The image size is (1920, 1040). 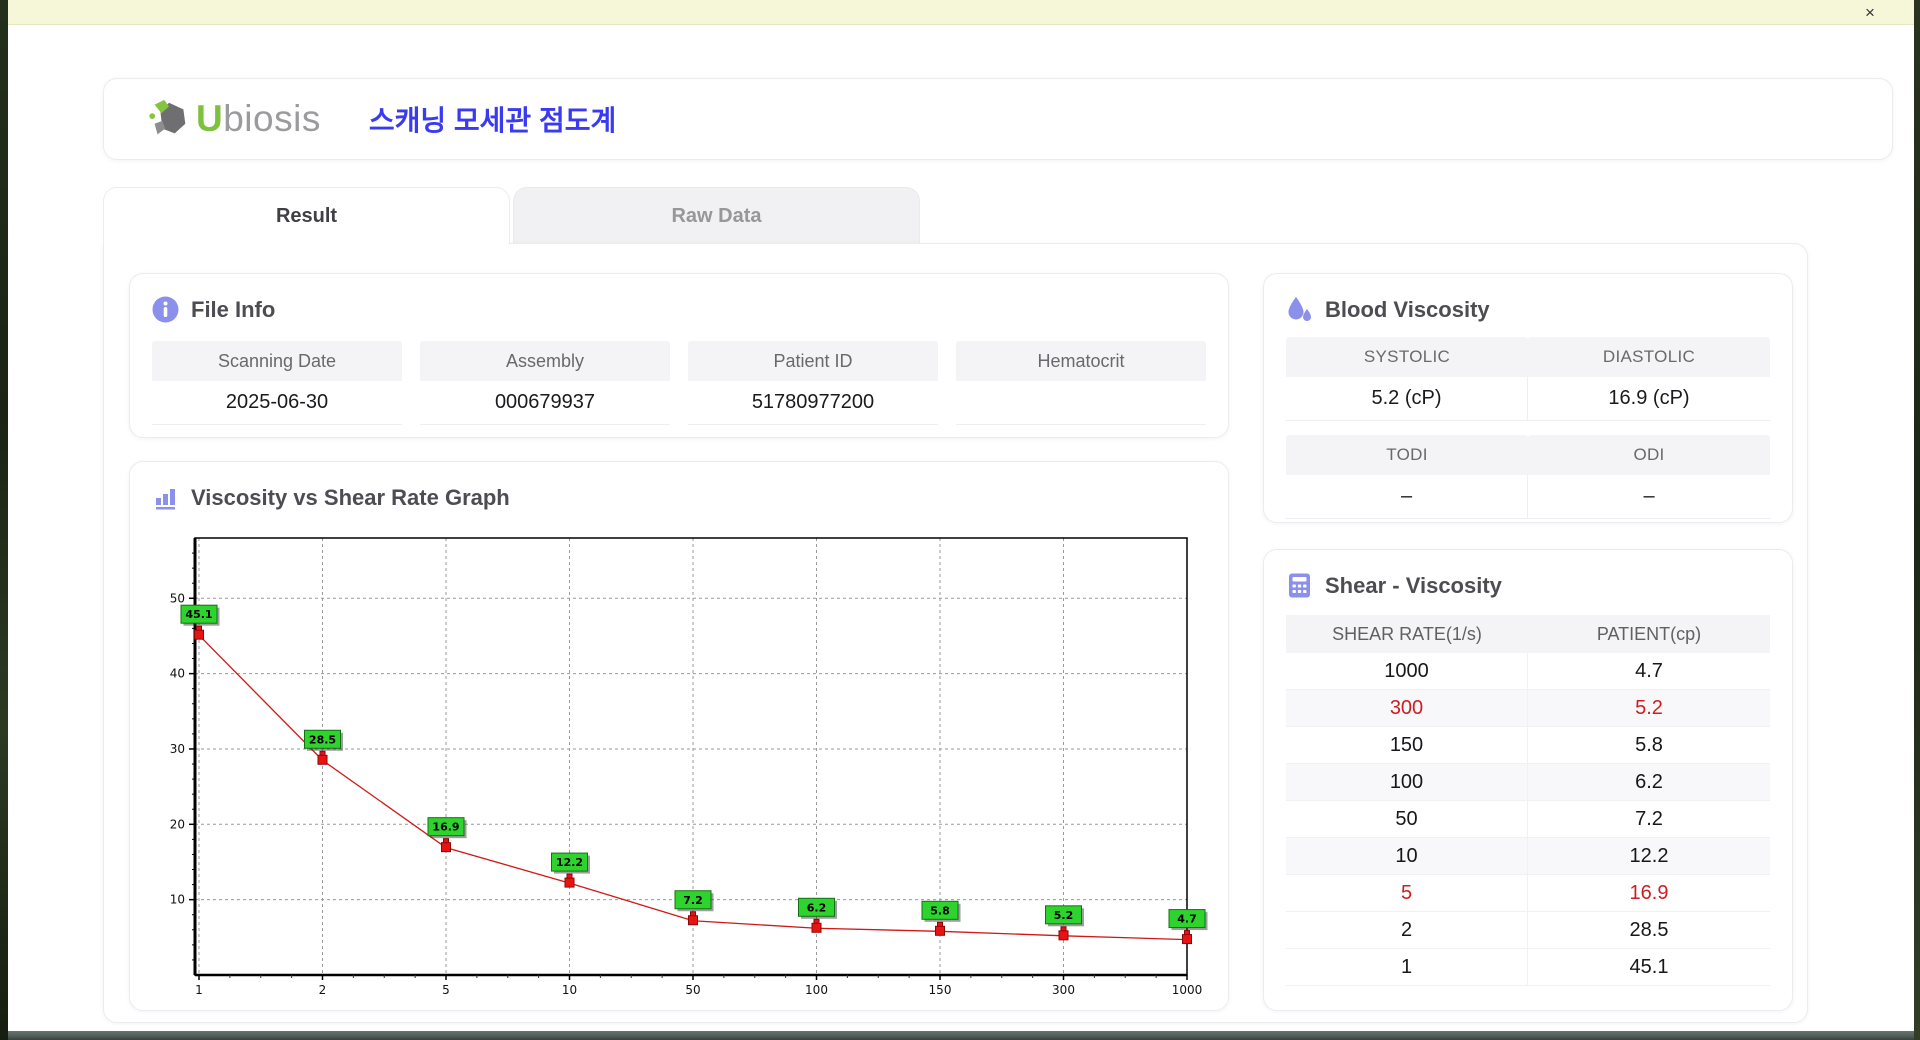 What do you see at coordinates (940, 910) in the screenshot?
I see `svg-text: 5.8` at bounding box center [940, 910].